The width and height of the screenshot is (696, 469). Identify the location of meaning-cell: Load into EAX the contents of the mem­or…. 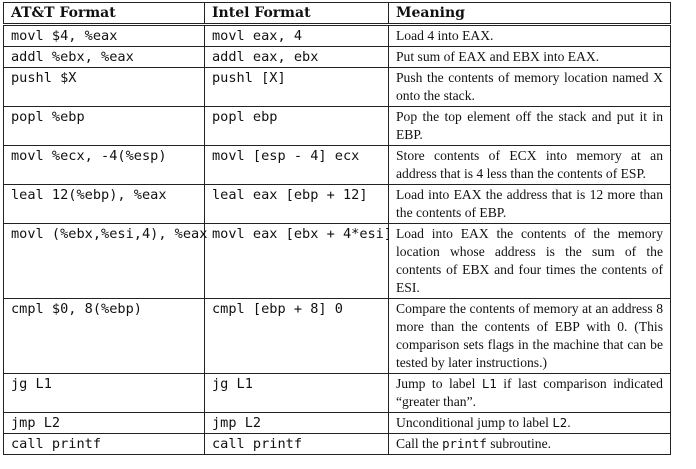
(529, 261).